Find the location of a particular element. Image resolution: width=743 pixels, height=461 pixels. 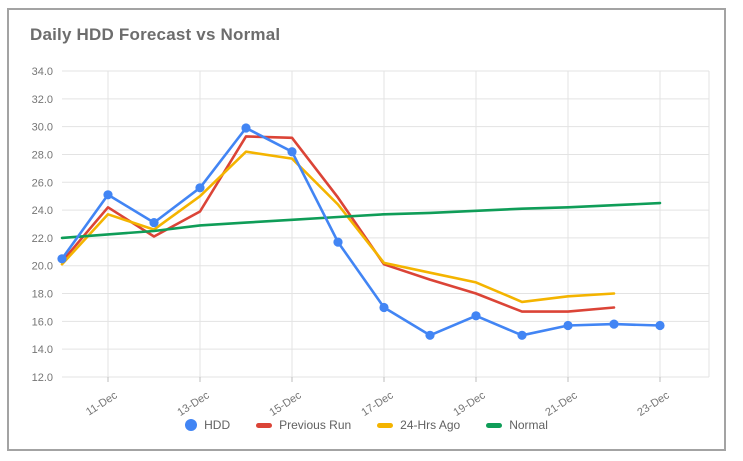

y-tick-label: 28.0 is located at coordinates (42, 155).